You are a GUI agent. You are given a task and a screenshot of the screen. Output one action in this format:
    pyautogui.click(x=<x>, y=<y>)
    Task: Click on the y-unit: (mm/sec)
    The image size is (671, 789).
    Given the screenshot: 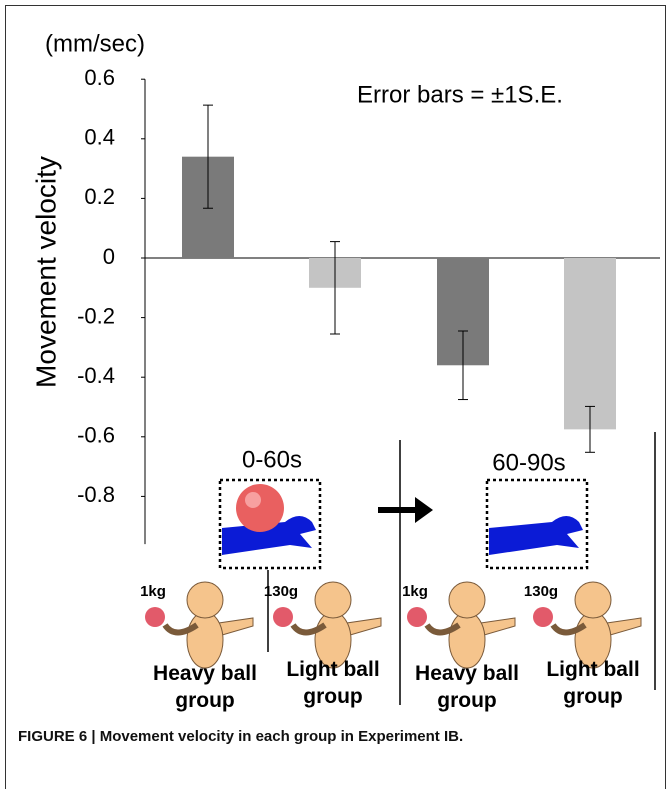 What is the action you would take?
    pyautogui.click(x=95, y=43)
    